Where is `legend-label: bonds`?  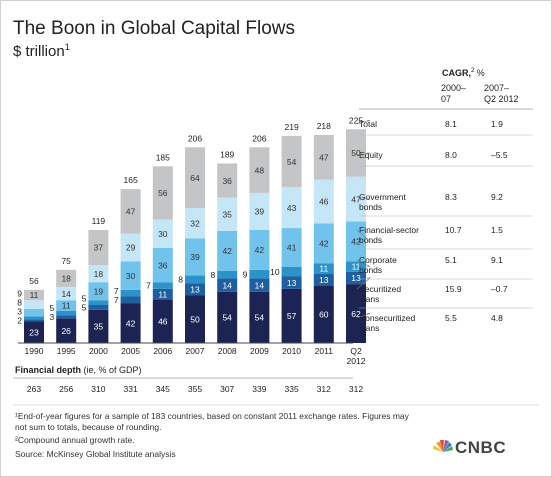
legend-label: bonds is located at coordinates (370, 240).